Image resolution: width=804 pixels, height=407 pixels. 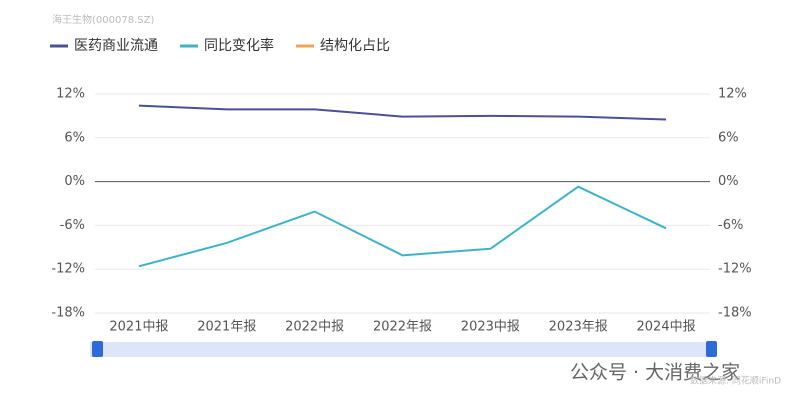 I want to click on y-tick-label: -6%, so click(x=72, y=225).